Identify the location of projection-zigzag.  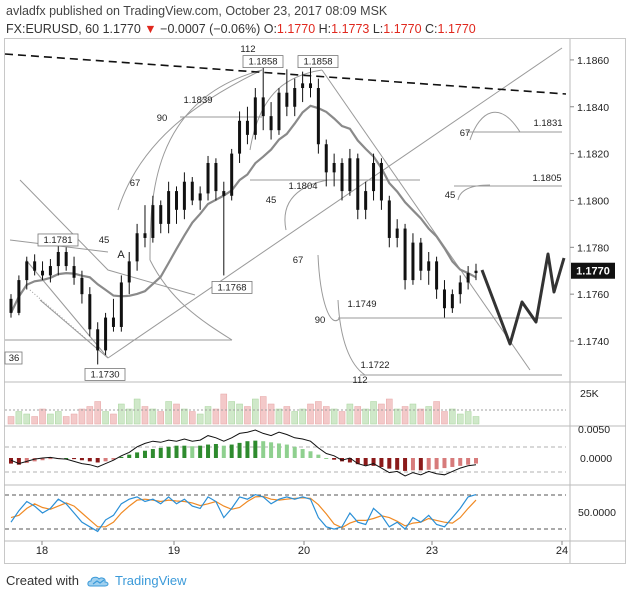
(523, 299).